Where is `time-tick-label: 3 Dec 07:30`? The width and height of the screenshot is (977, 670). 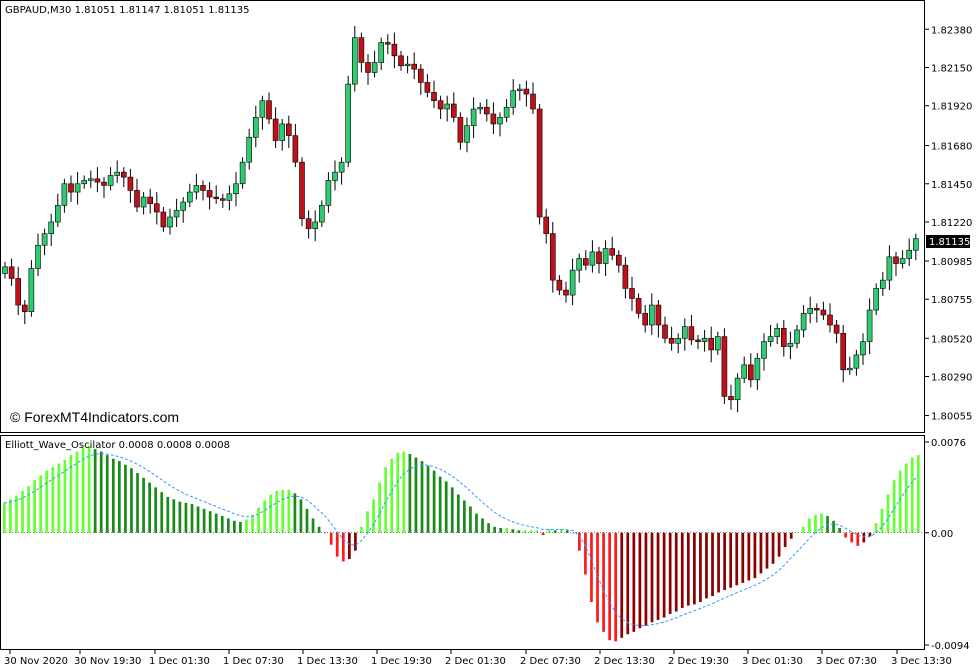
time-tick-label: 3 Dec 07:30 is located at coordinates (846, 661).